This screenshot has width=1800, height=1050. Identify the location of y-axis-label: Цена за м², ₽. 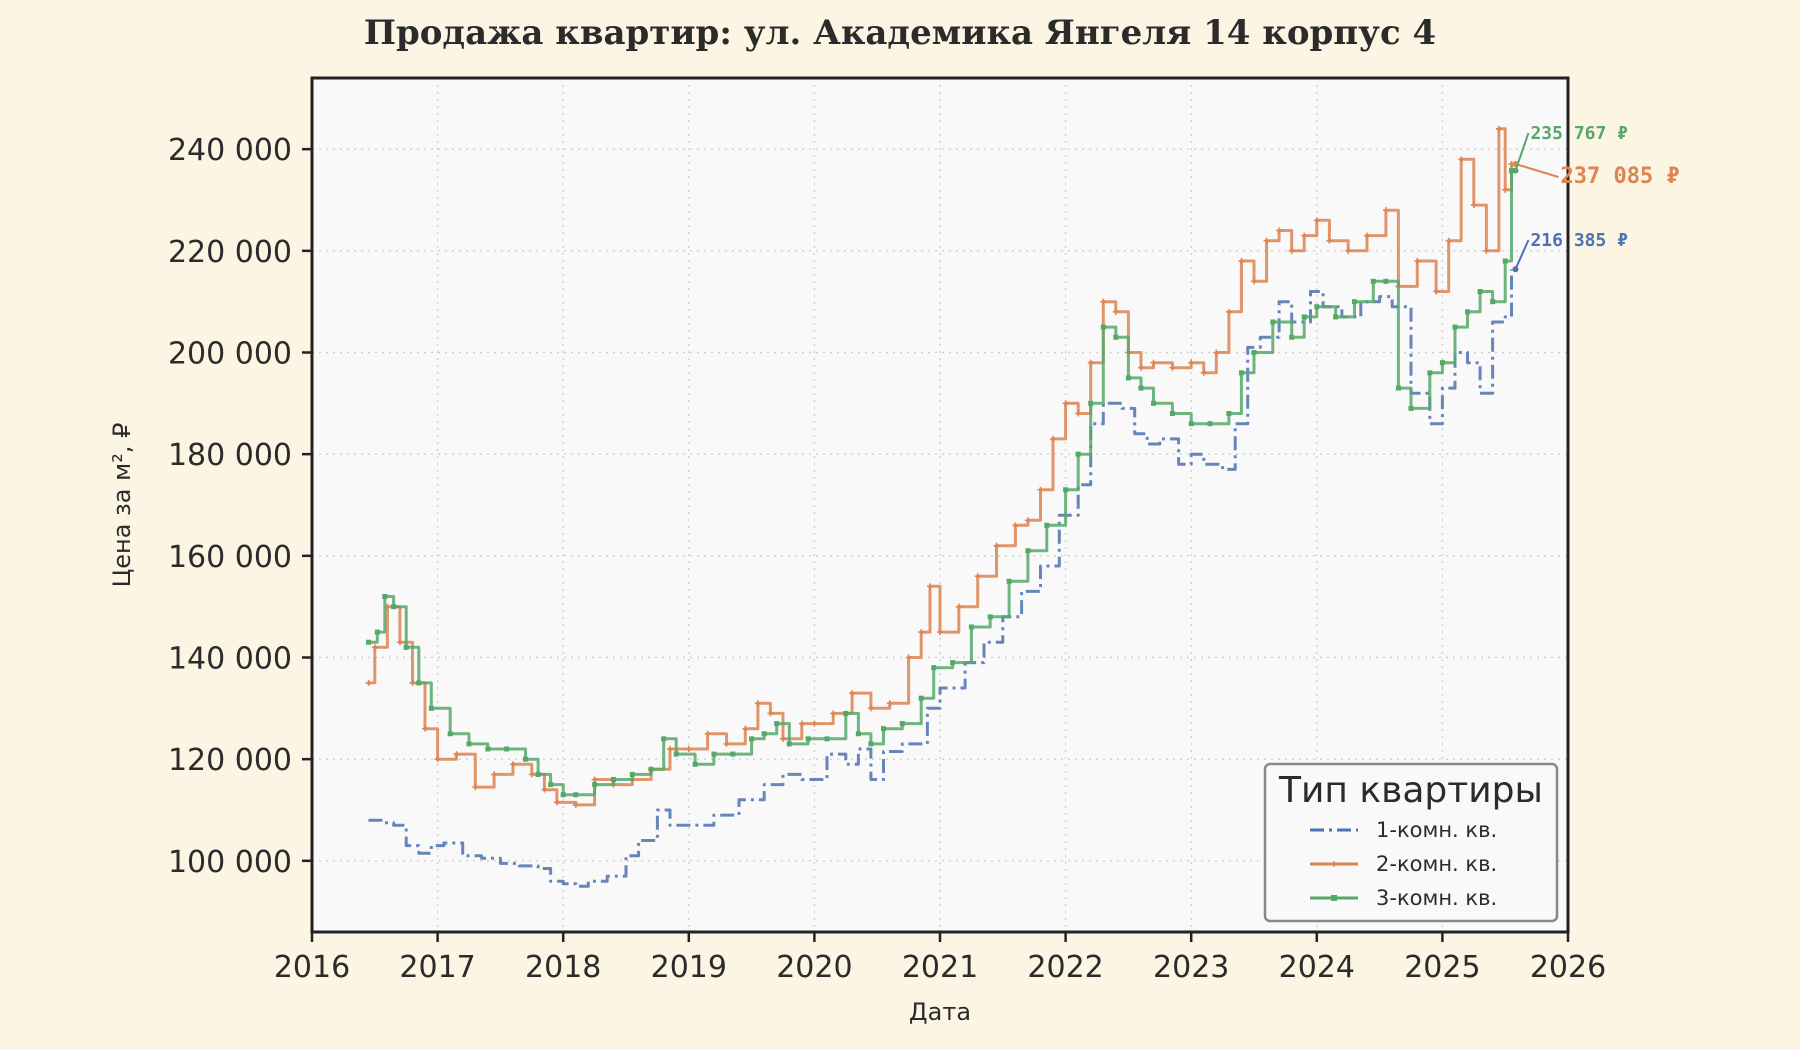
(122, 505).